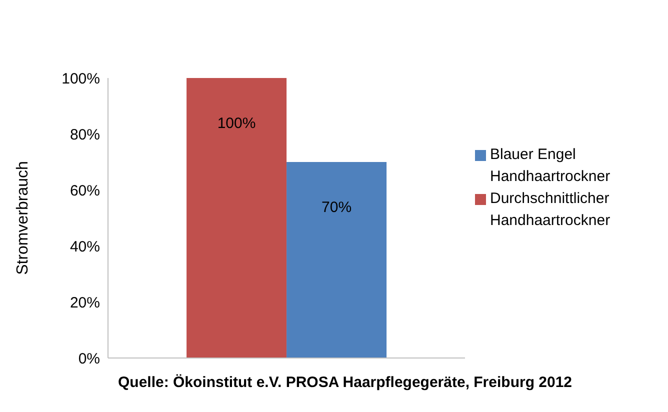  What do you see at coordinates (337, 207) in the screenshot?
I see `data-label: 70%` at bounding box center [337, 207].